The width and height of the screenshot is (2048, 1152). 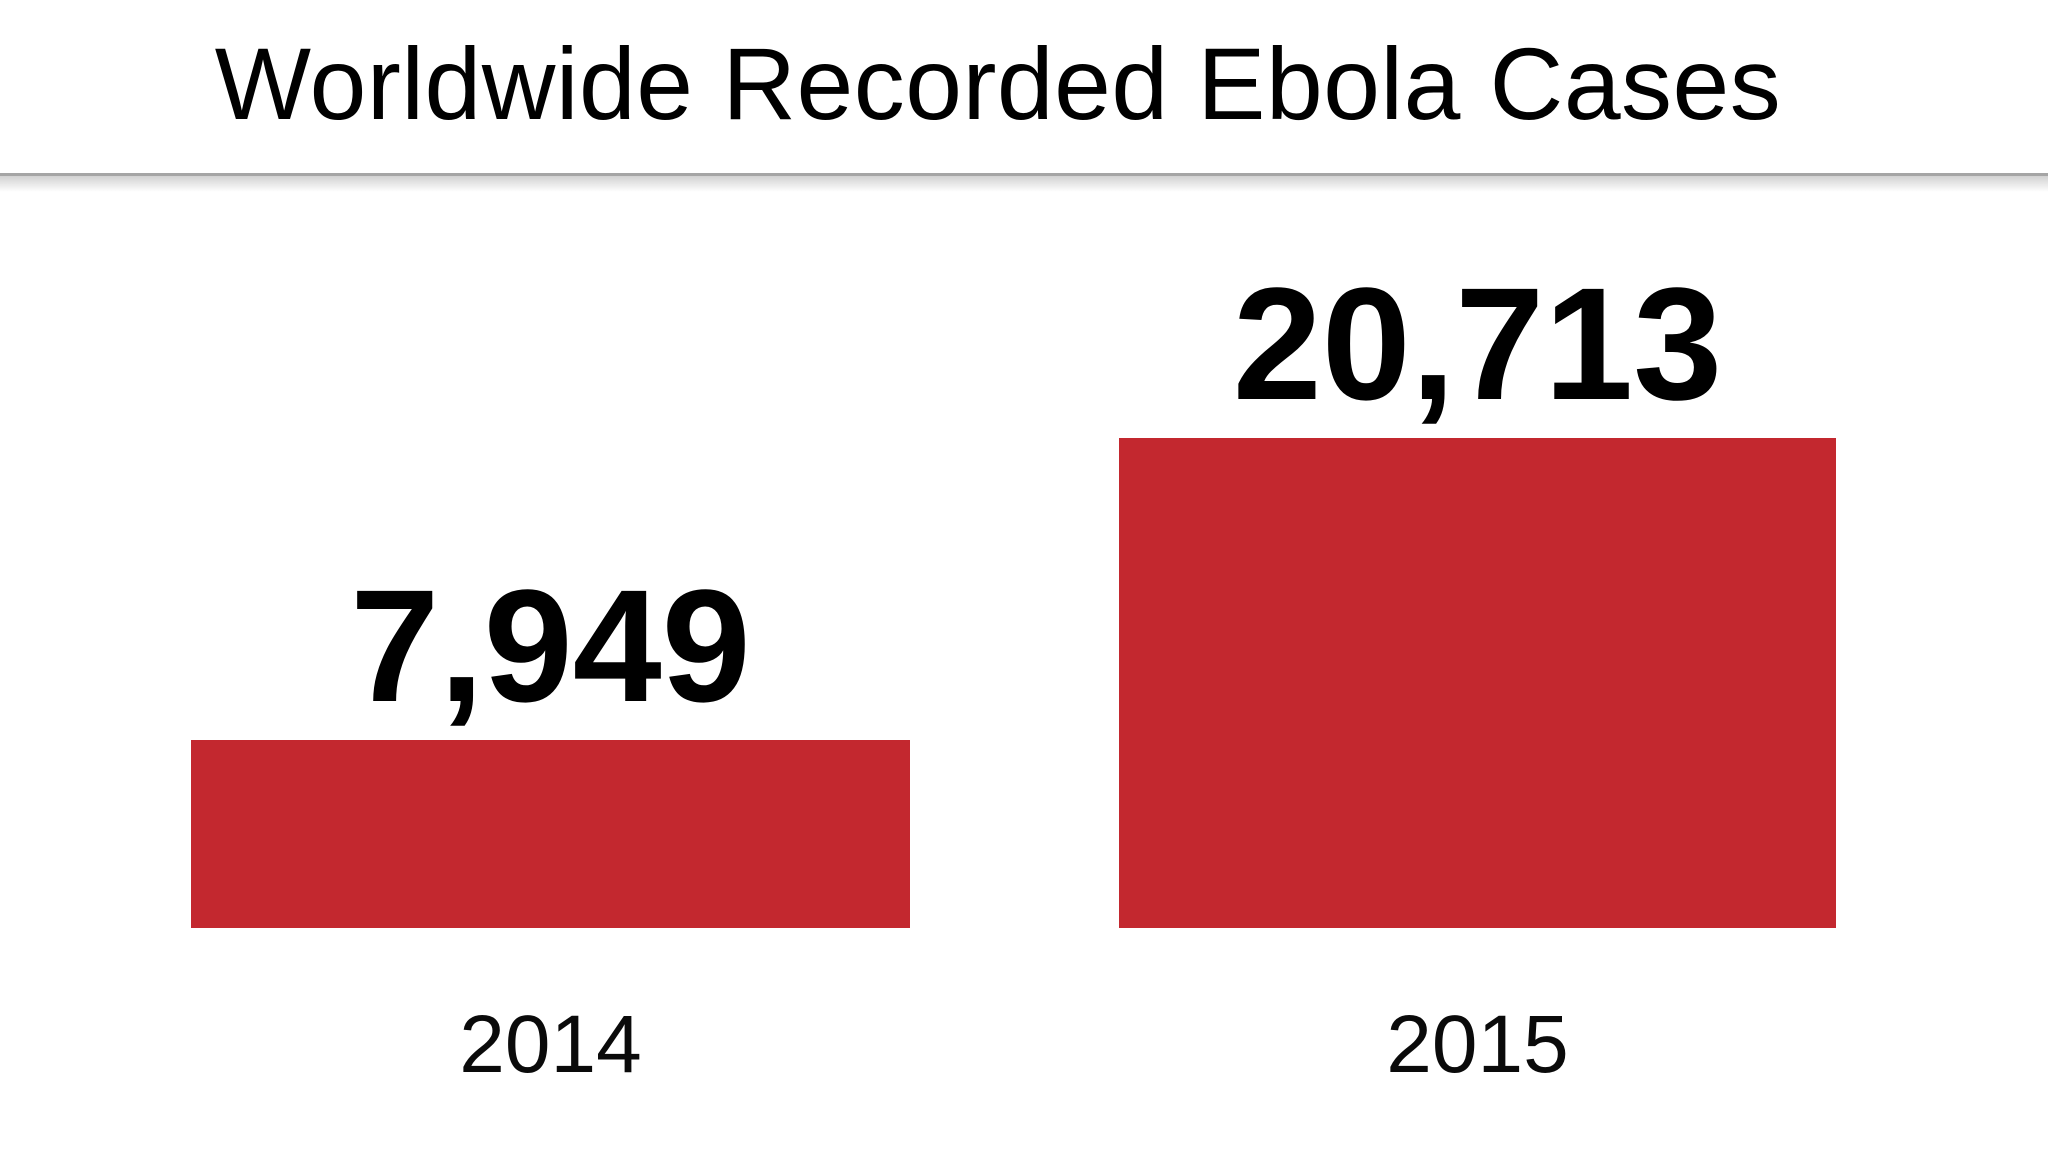 I want to click on header-divider-shadow, so click(x=1024, y=184).